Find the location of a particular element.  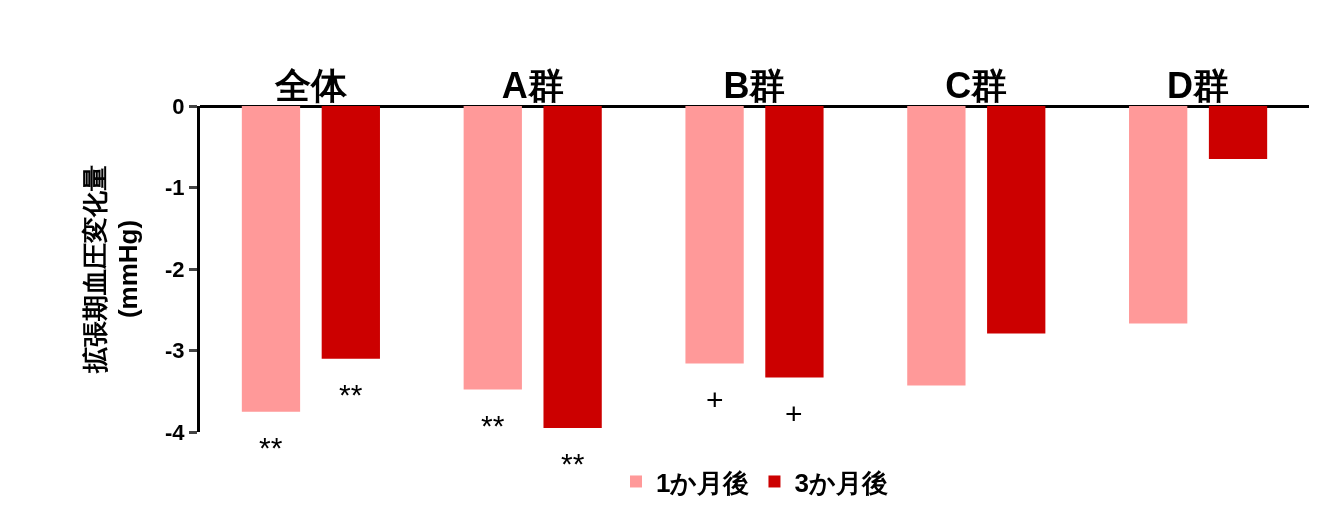

y-tick-label: -2 is located at coordinates (175, 269).